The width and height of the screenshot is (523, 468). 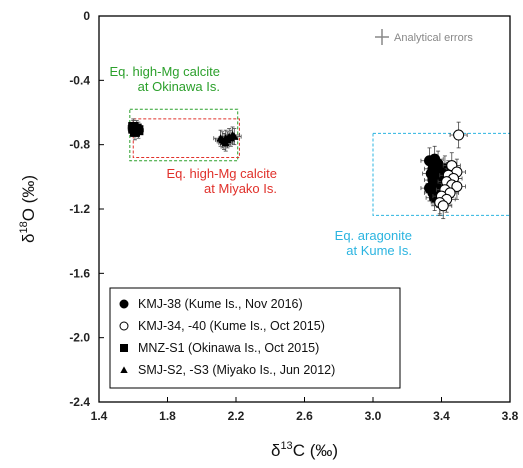 I want to click on equilibrium-label-kume: Eq. aragonite, so click(x=373, y=235).